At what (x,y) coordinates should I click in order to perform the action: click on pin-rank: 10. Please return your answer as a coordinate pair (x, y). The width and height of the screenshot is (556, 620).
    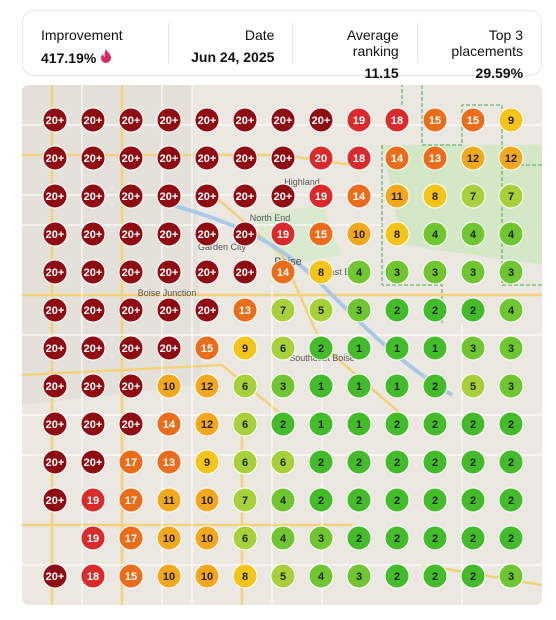
    Looking at the image, I should click on (359, 235).